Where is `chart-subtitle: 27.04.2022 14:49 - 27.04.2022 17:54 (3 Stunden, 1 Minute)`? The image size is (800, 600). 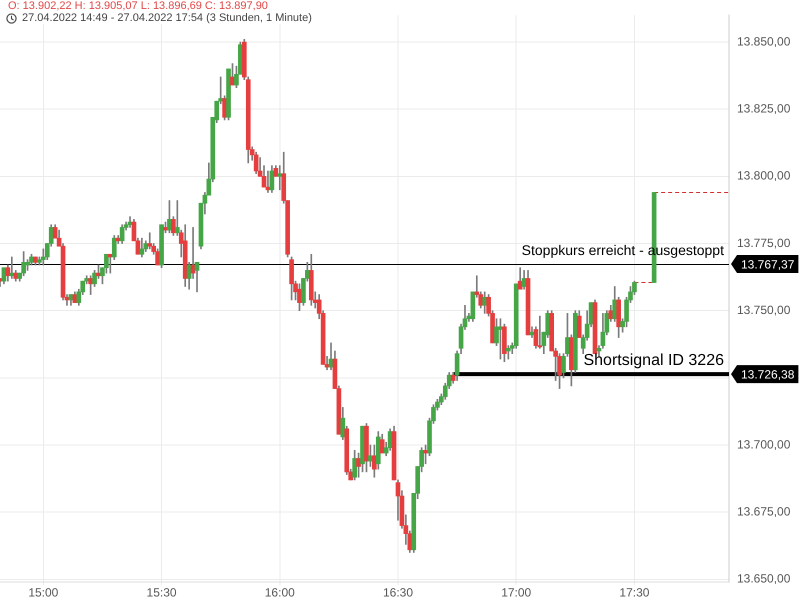
chart-subtitle: 27.04.2022 14:49 - 27.04.2022 17:54 (3 Stunden, 1 Minute) is located at coordinates (167, 18).